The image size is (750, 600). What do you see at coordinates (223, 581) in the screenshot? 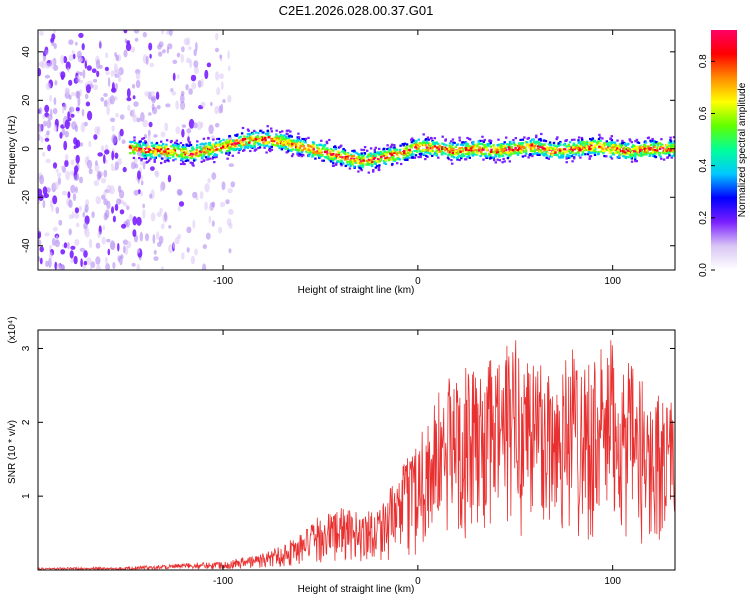
I see `x-tick-label: -100` at bounding box center [223, 581].